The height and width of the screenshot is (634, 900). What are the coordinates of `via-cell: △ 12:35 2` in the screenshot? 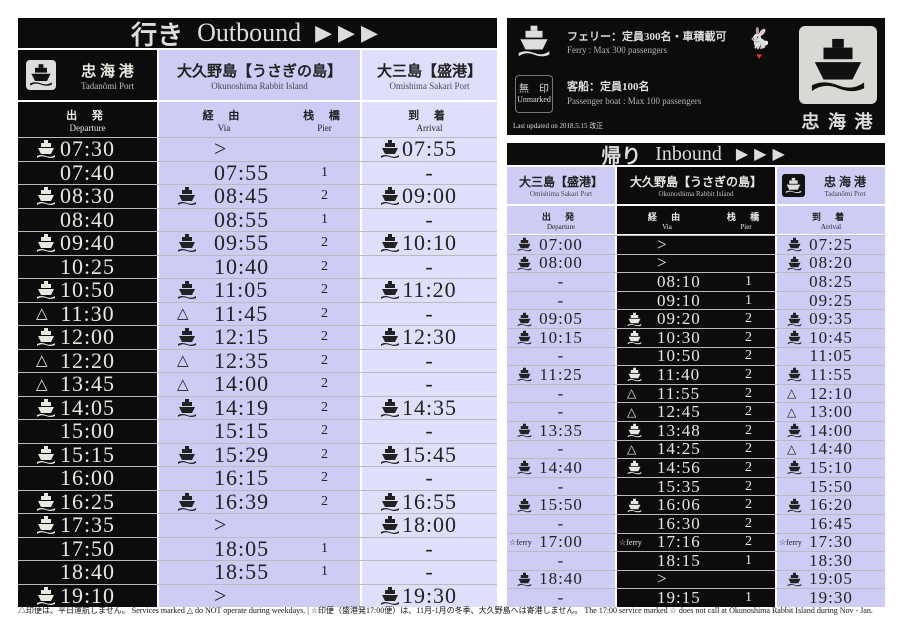 It's located at (259, 360).